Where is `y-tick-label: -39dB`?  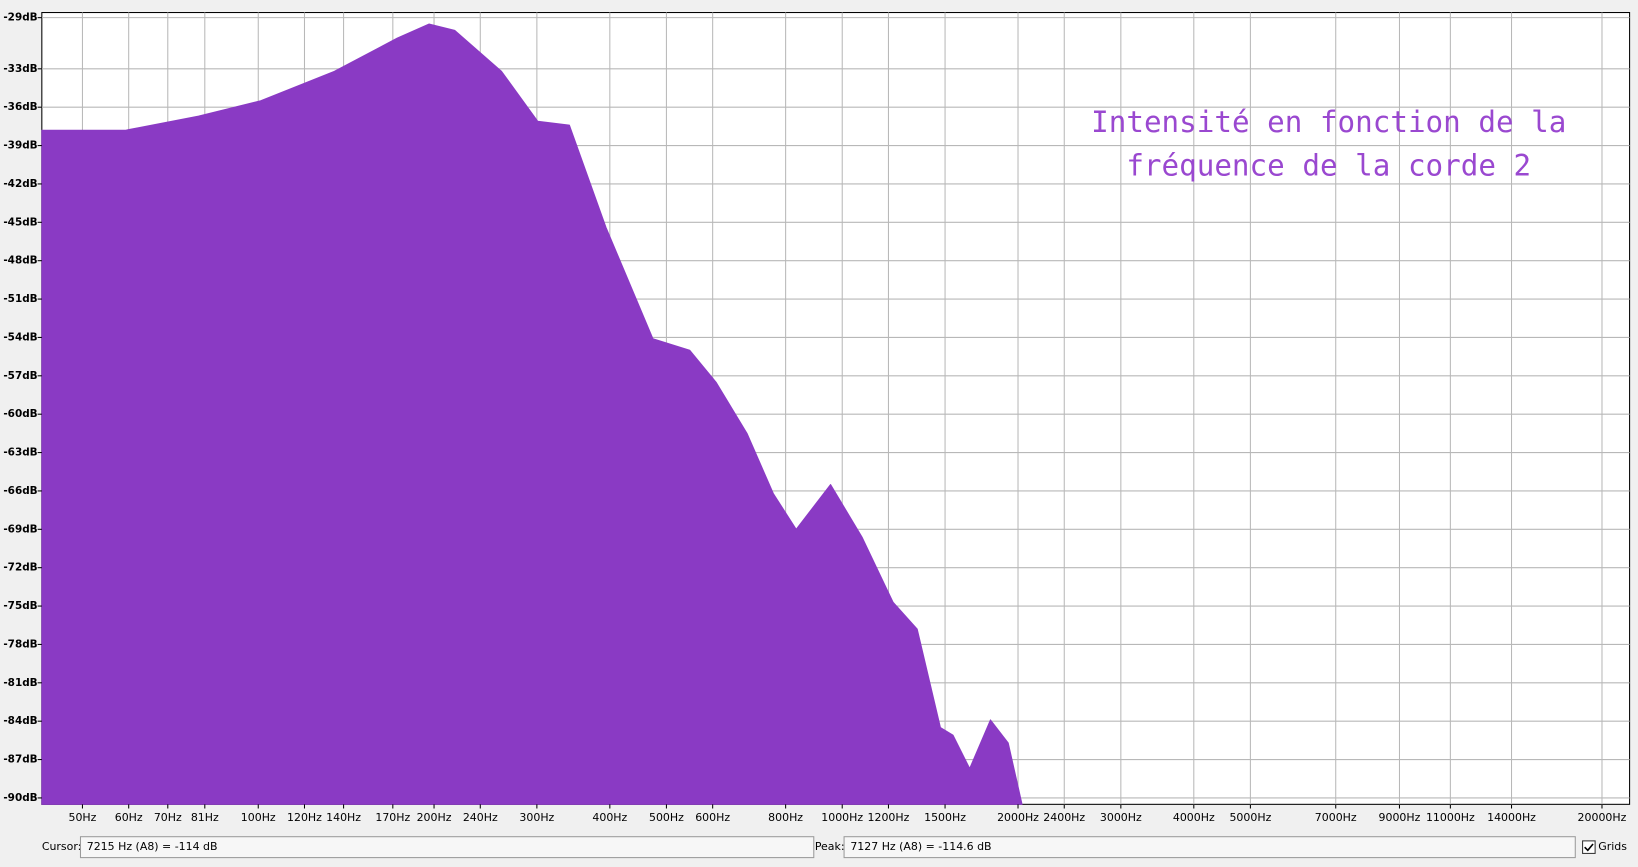 y-tick-label: -39dB is located at coordinates (20, 146).